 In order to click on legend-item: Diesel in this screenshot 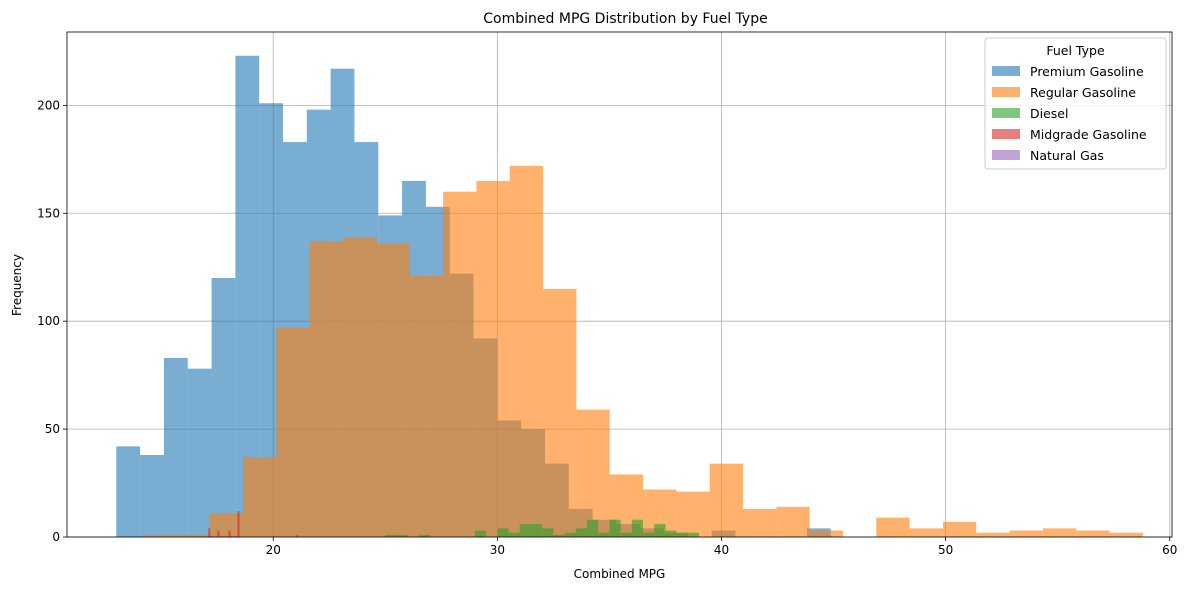, I will do `click(1030, 113)`.